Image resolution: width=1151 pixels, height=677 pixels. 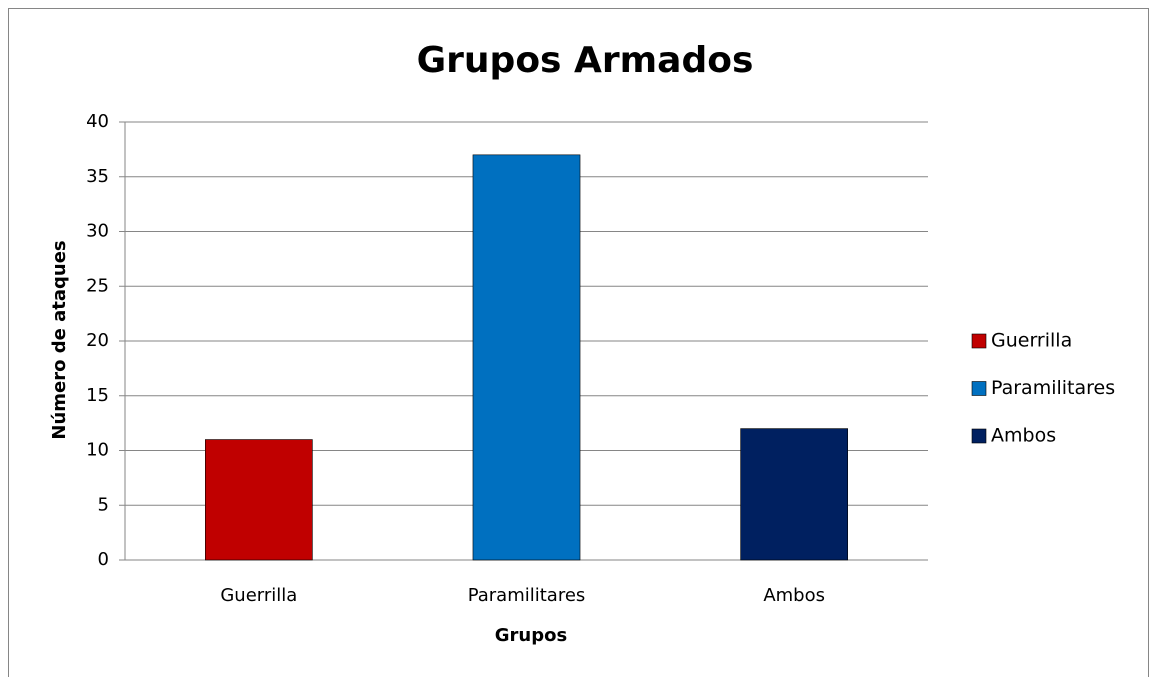 I want to click on legend-label: Guerrilla, so click(x=1031, y=341).